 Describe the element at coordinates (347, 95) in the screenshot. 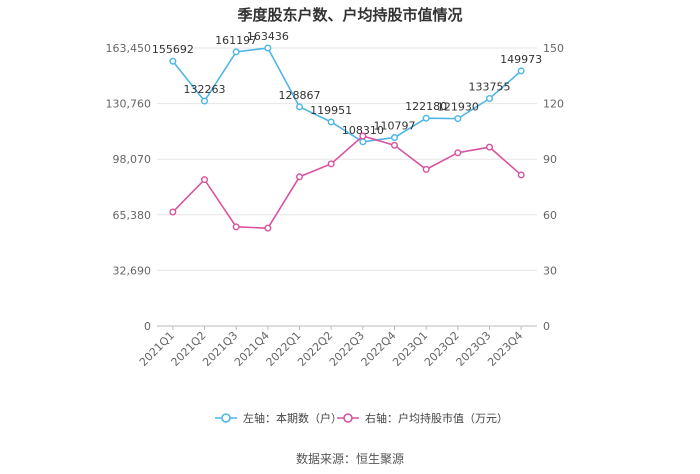

I see `left-series-line` at that location.